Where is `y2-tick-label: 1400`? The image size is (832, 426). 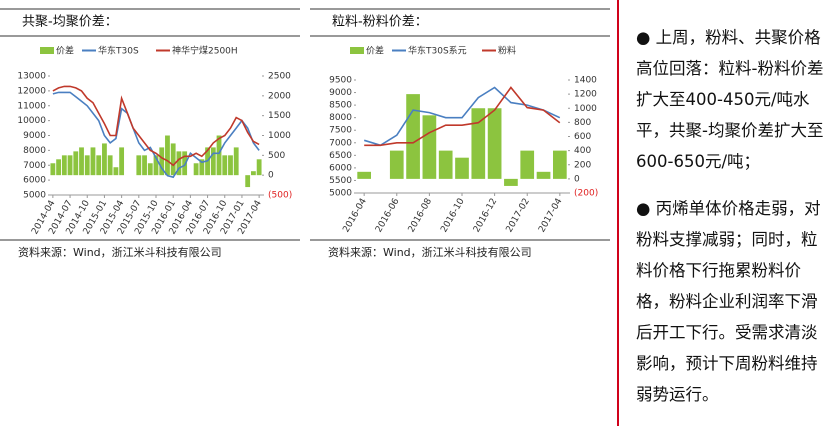
y2-tick-label: 1400 is located at coordinates (585, 81).